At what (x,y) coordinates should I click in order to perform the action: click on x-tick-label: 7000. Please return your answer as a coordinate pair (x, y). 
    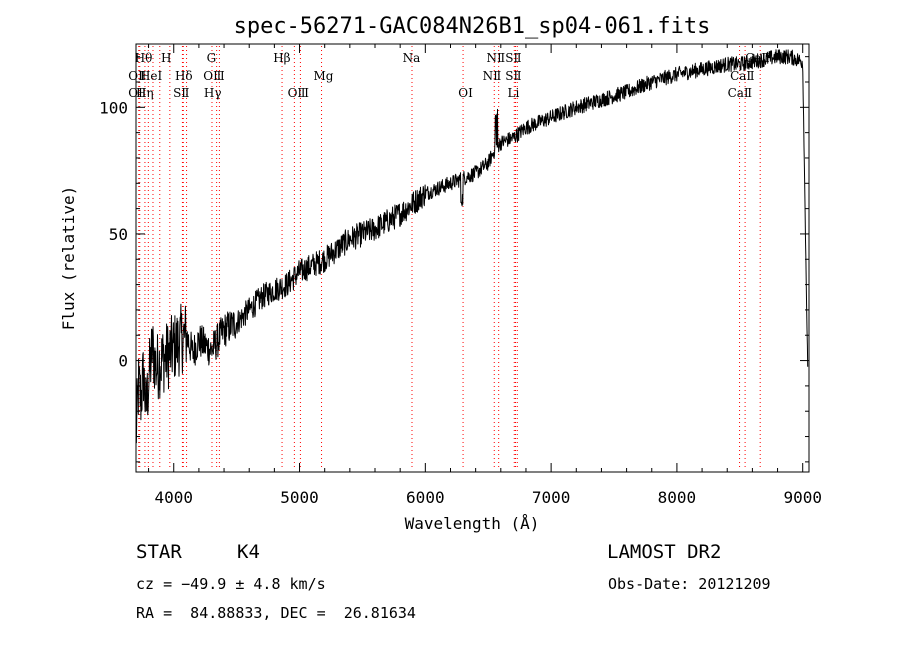
    Looking at the image, I should click on (551, 497).